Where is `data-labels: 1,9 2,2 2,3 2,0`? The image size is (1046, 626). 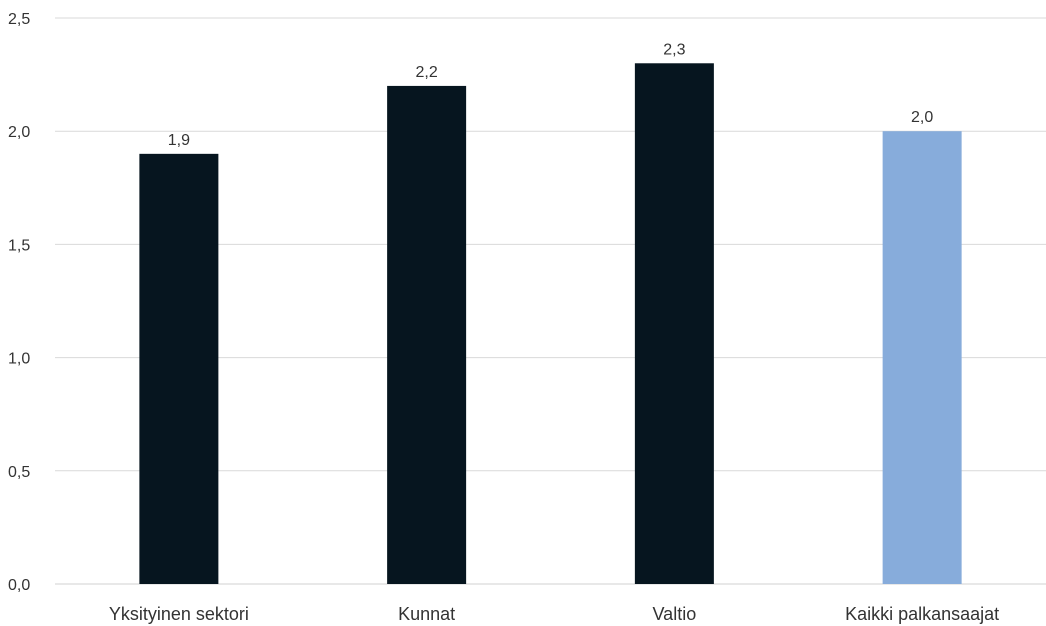 data-labels: 1,9 2,2 2,3 2,0 is located at coordinates (551, 95).